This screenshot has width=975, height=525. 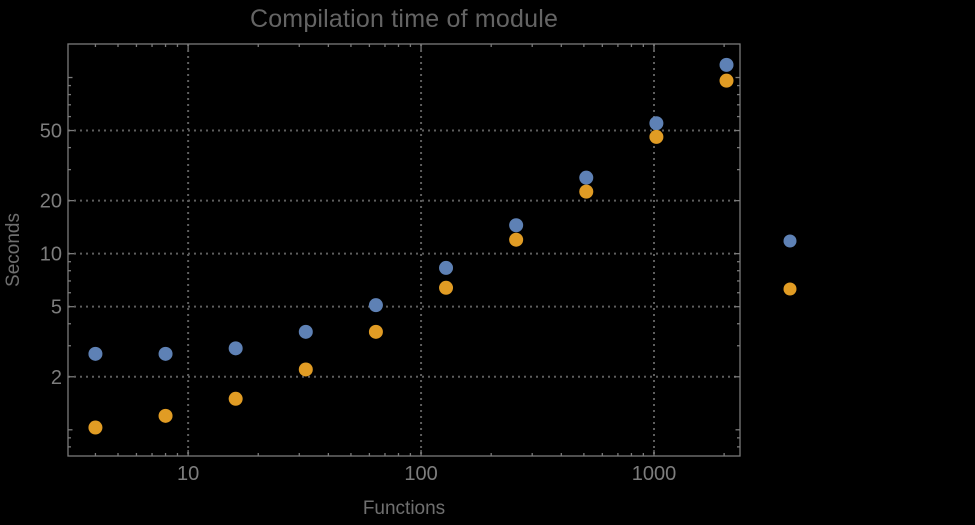 I want to click on y-tick-label: 20, so click(x=51, y=202).